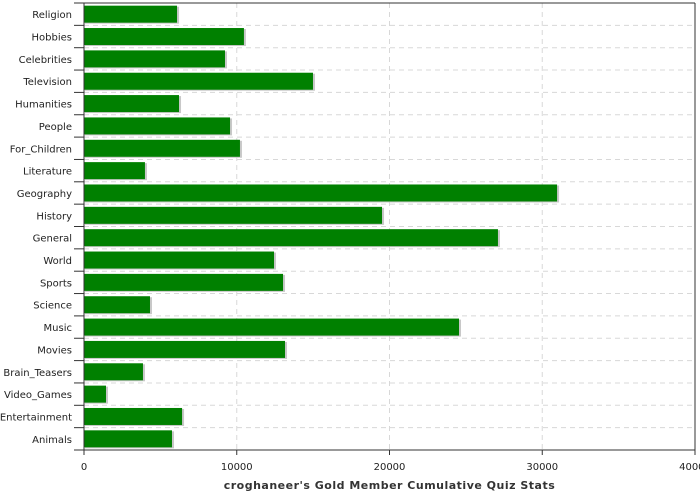  I want to click on y-tick-label: World, so click(57, 261).